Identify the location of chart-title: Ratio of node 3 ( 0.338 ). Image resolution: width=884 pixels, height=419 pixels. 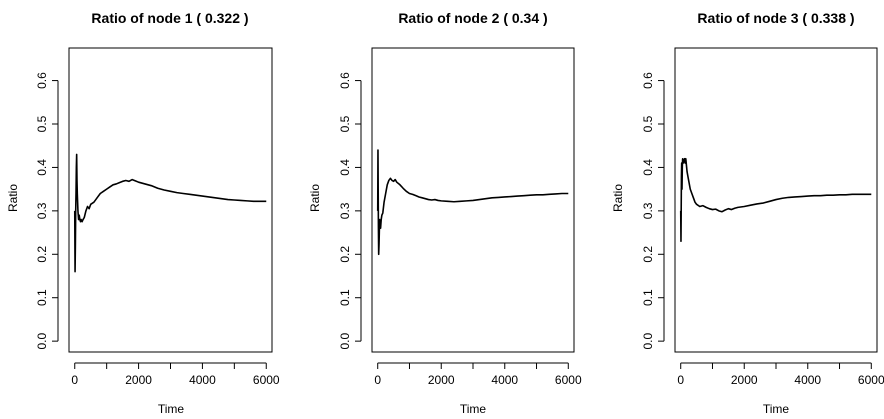
(775, 18).